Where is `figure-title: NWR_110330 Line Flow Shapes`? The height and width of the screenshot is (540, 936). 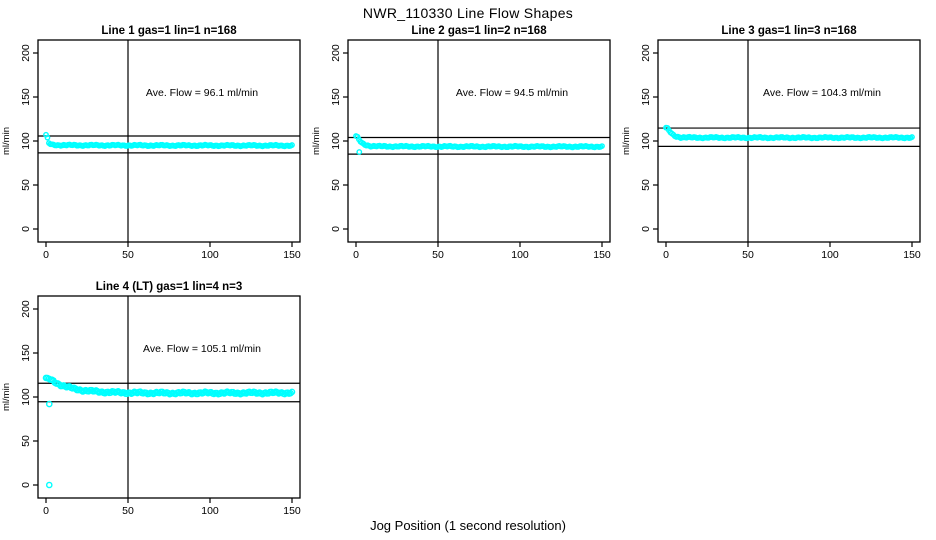
figure-title: NWR_110330 Line Flow Shapes is located at coordinates (468, 13).